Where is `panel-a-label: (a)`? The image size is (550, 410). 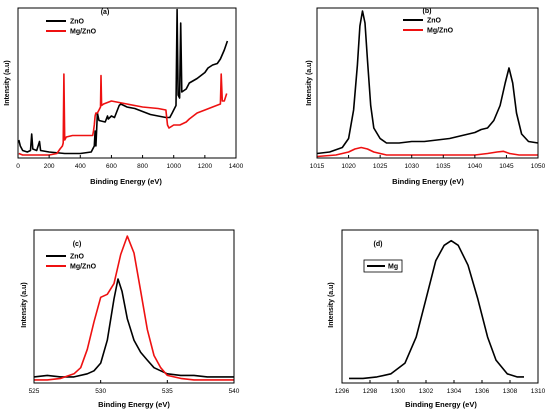
panel-a-label: (a) is located at coordinates (105, 12).